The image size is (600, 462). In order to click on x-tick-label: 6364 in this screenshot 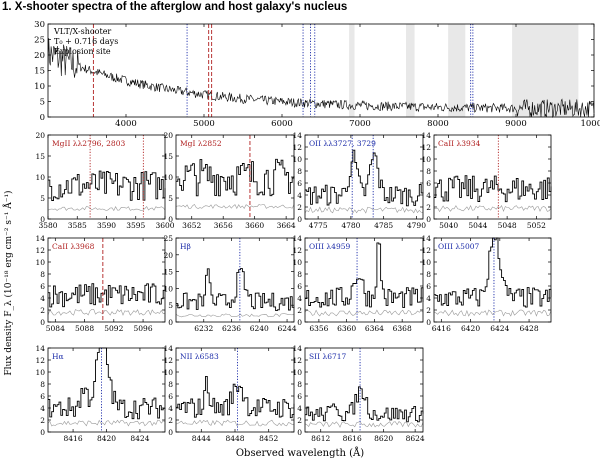, I will do `click(374, 328)`.